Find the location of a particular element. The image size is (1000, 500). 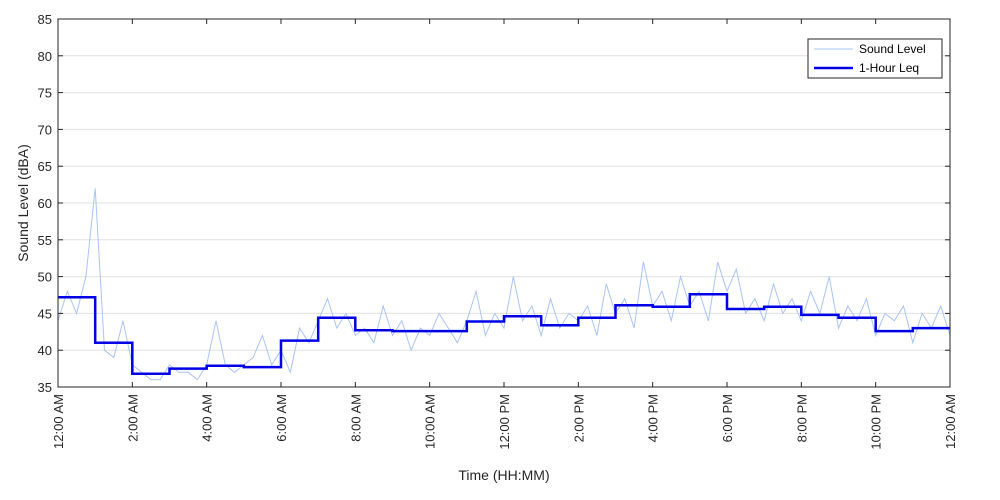

y-tick-label: 40 is located at coordinates (45, 350).